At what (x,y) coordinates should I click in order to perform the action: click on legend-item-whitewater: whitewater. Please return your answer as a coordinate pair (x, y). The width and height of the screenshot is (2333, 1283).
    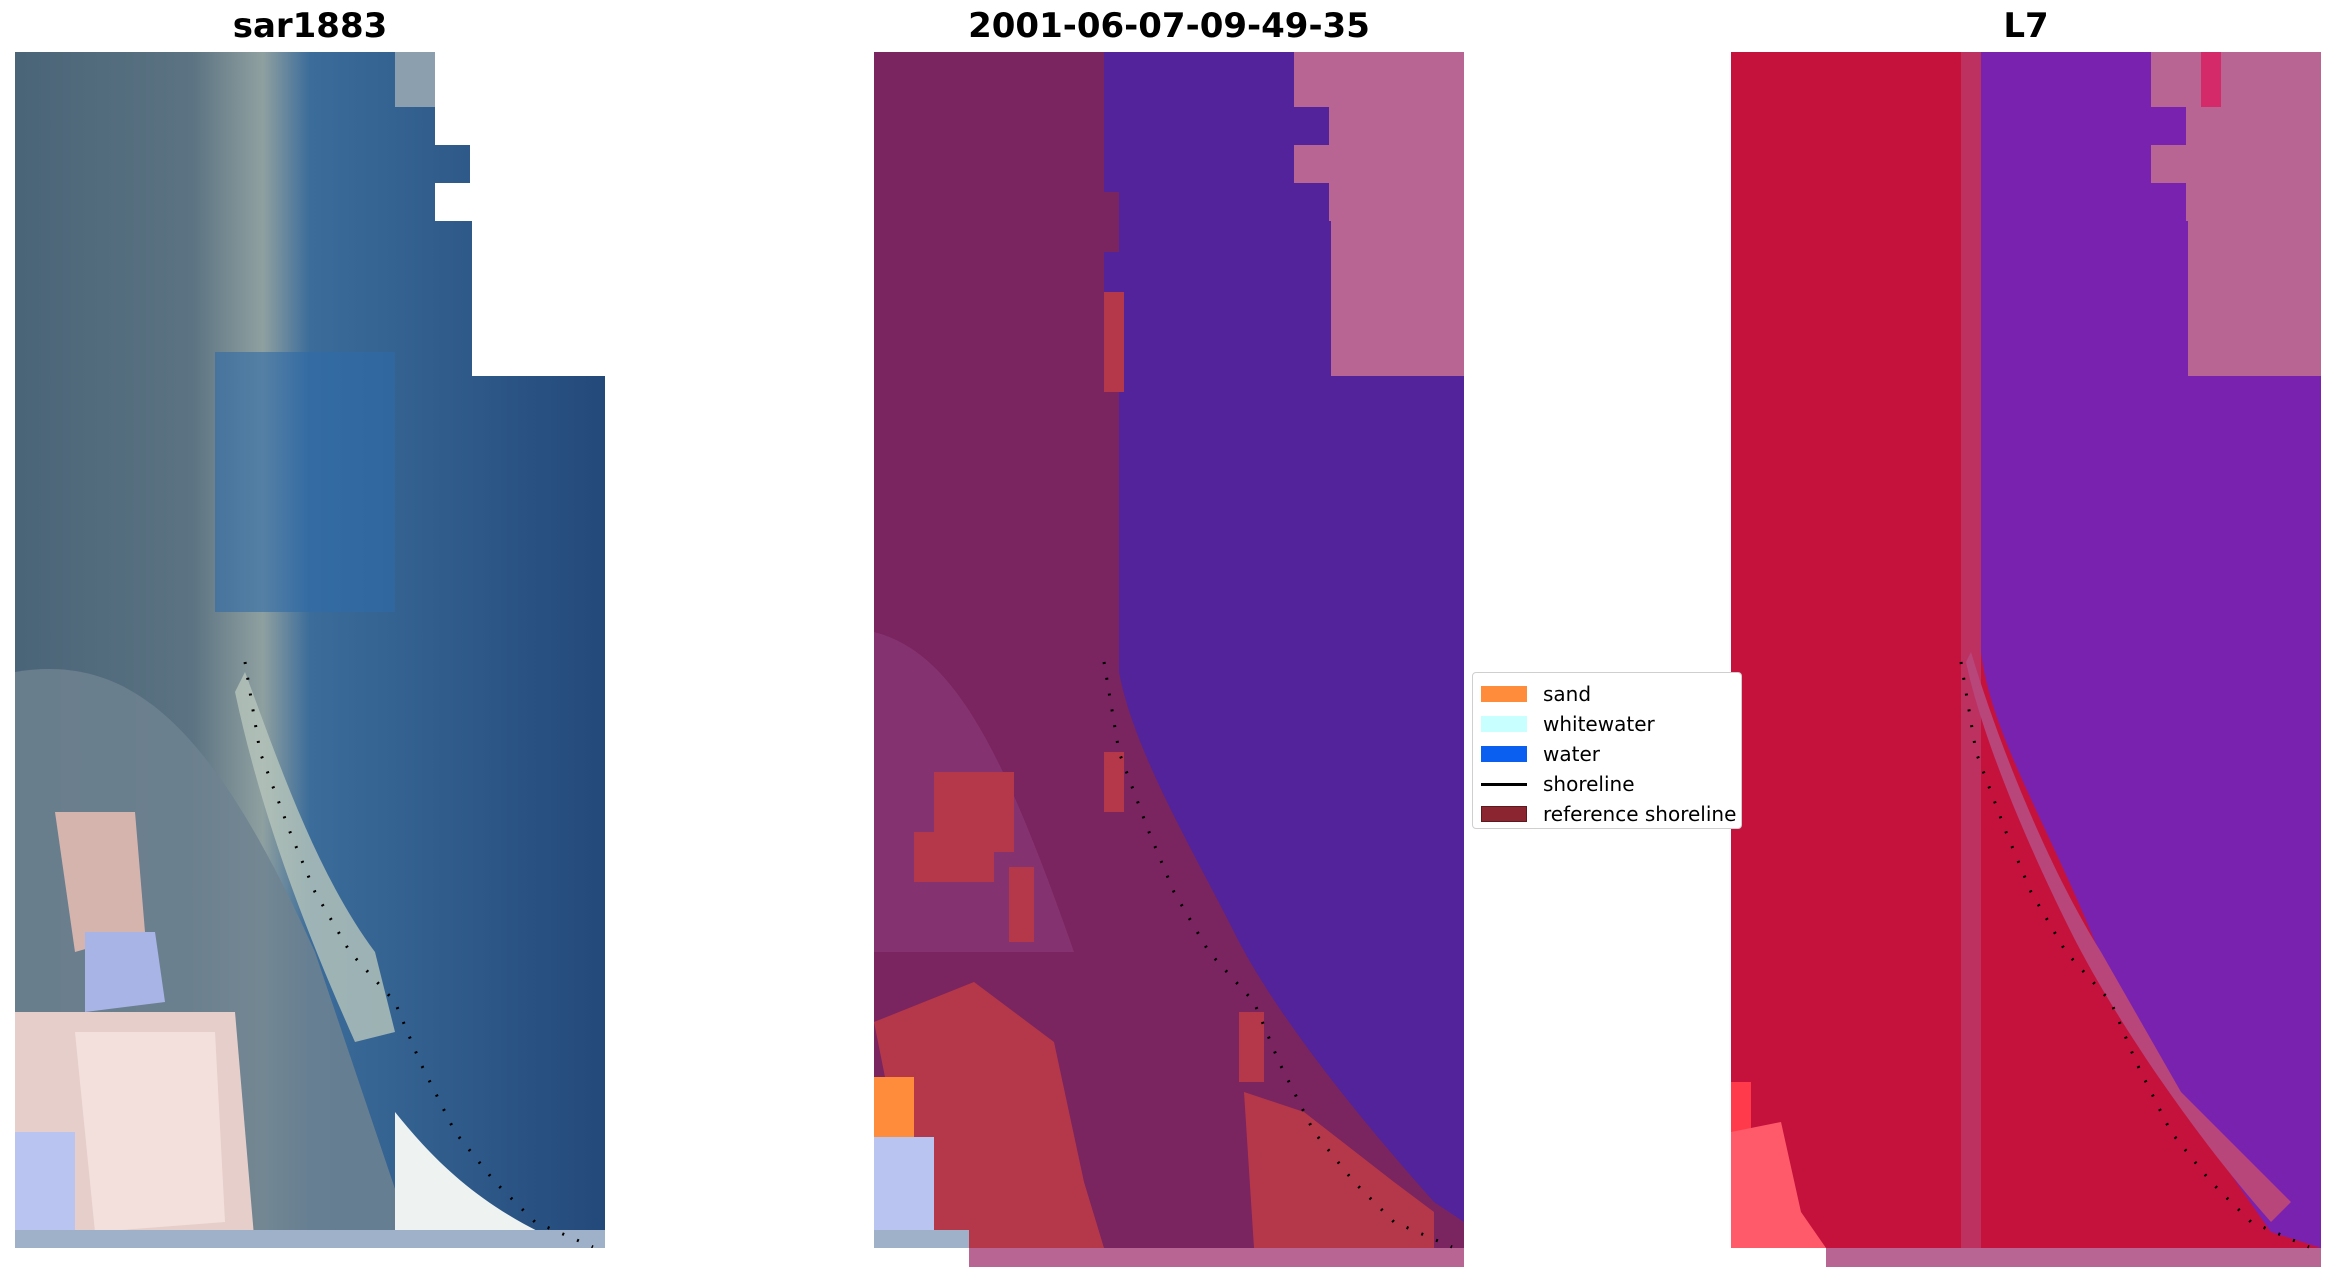
    Looking at the image, I should click on (1611, 724).